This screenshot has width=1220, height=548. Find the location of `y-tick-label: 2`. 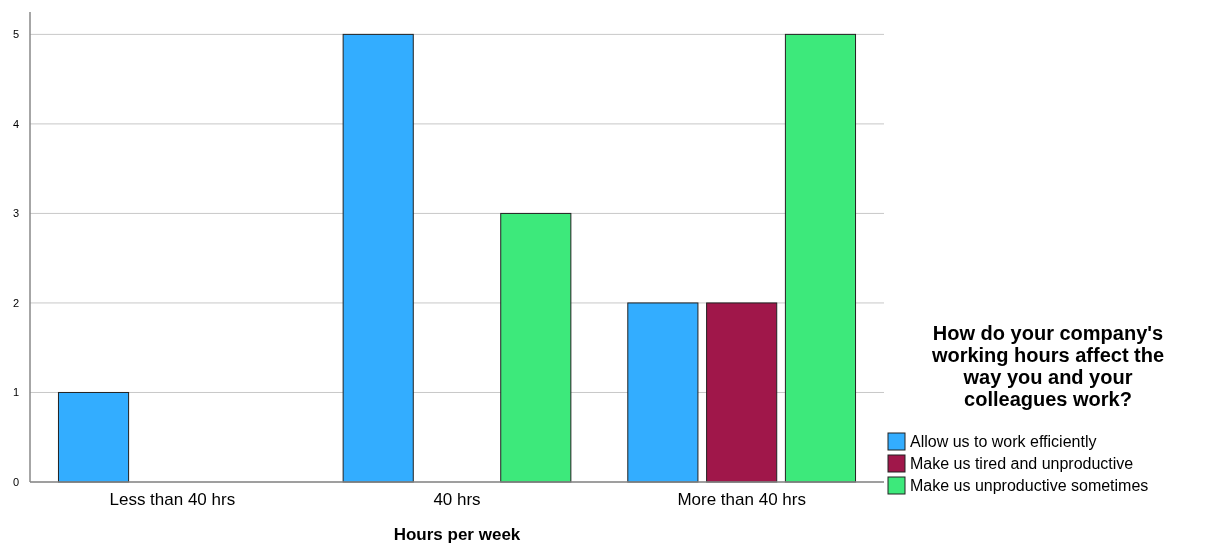

y-tick-label: 2 is located at coordinates (16, 302).